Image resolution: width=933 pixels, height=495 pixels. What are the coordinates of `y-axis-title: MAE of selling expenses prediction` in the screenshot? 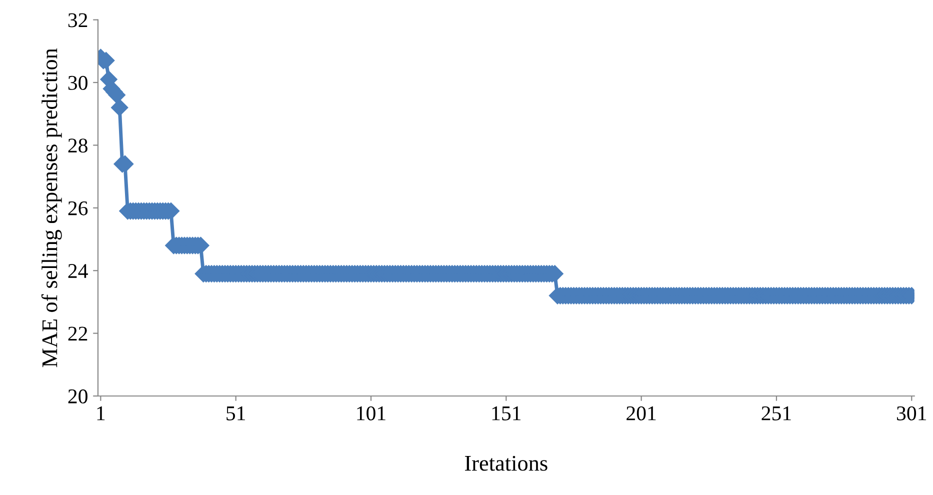 It's located at (51, 208).